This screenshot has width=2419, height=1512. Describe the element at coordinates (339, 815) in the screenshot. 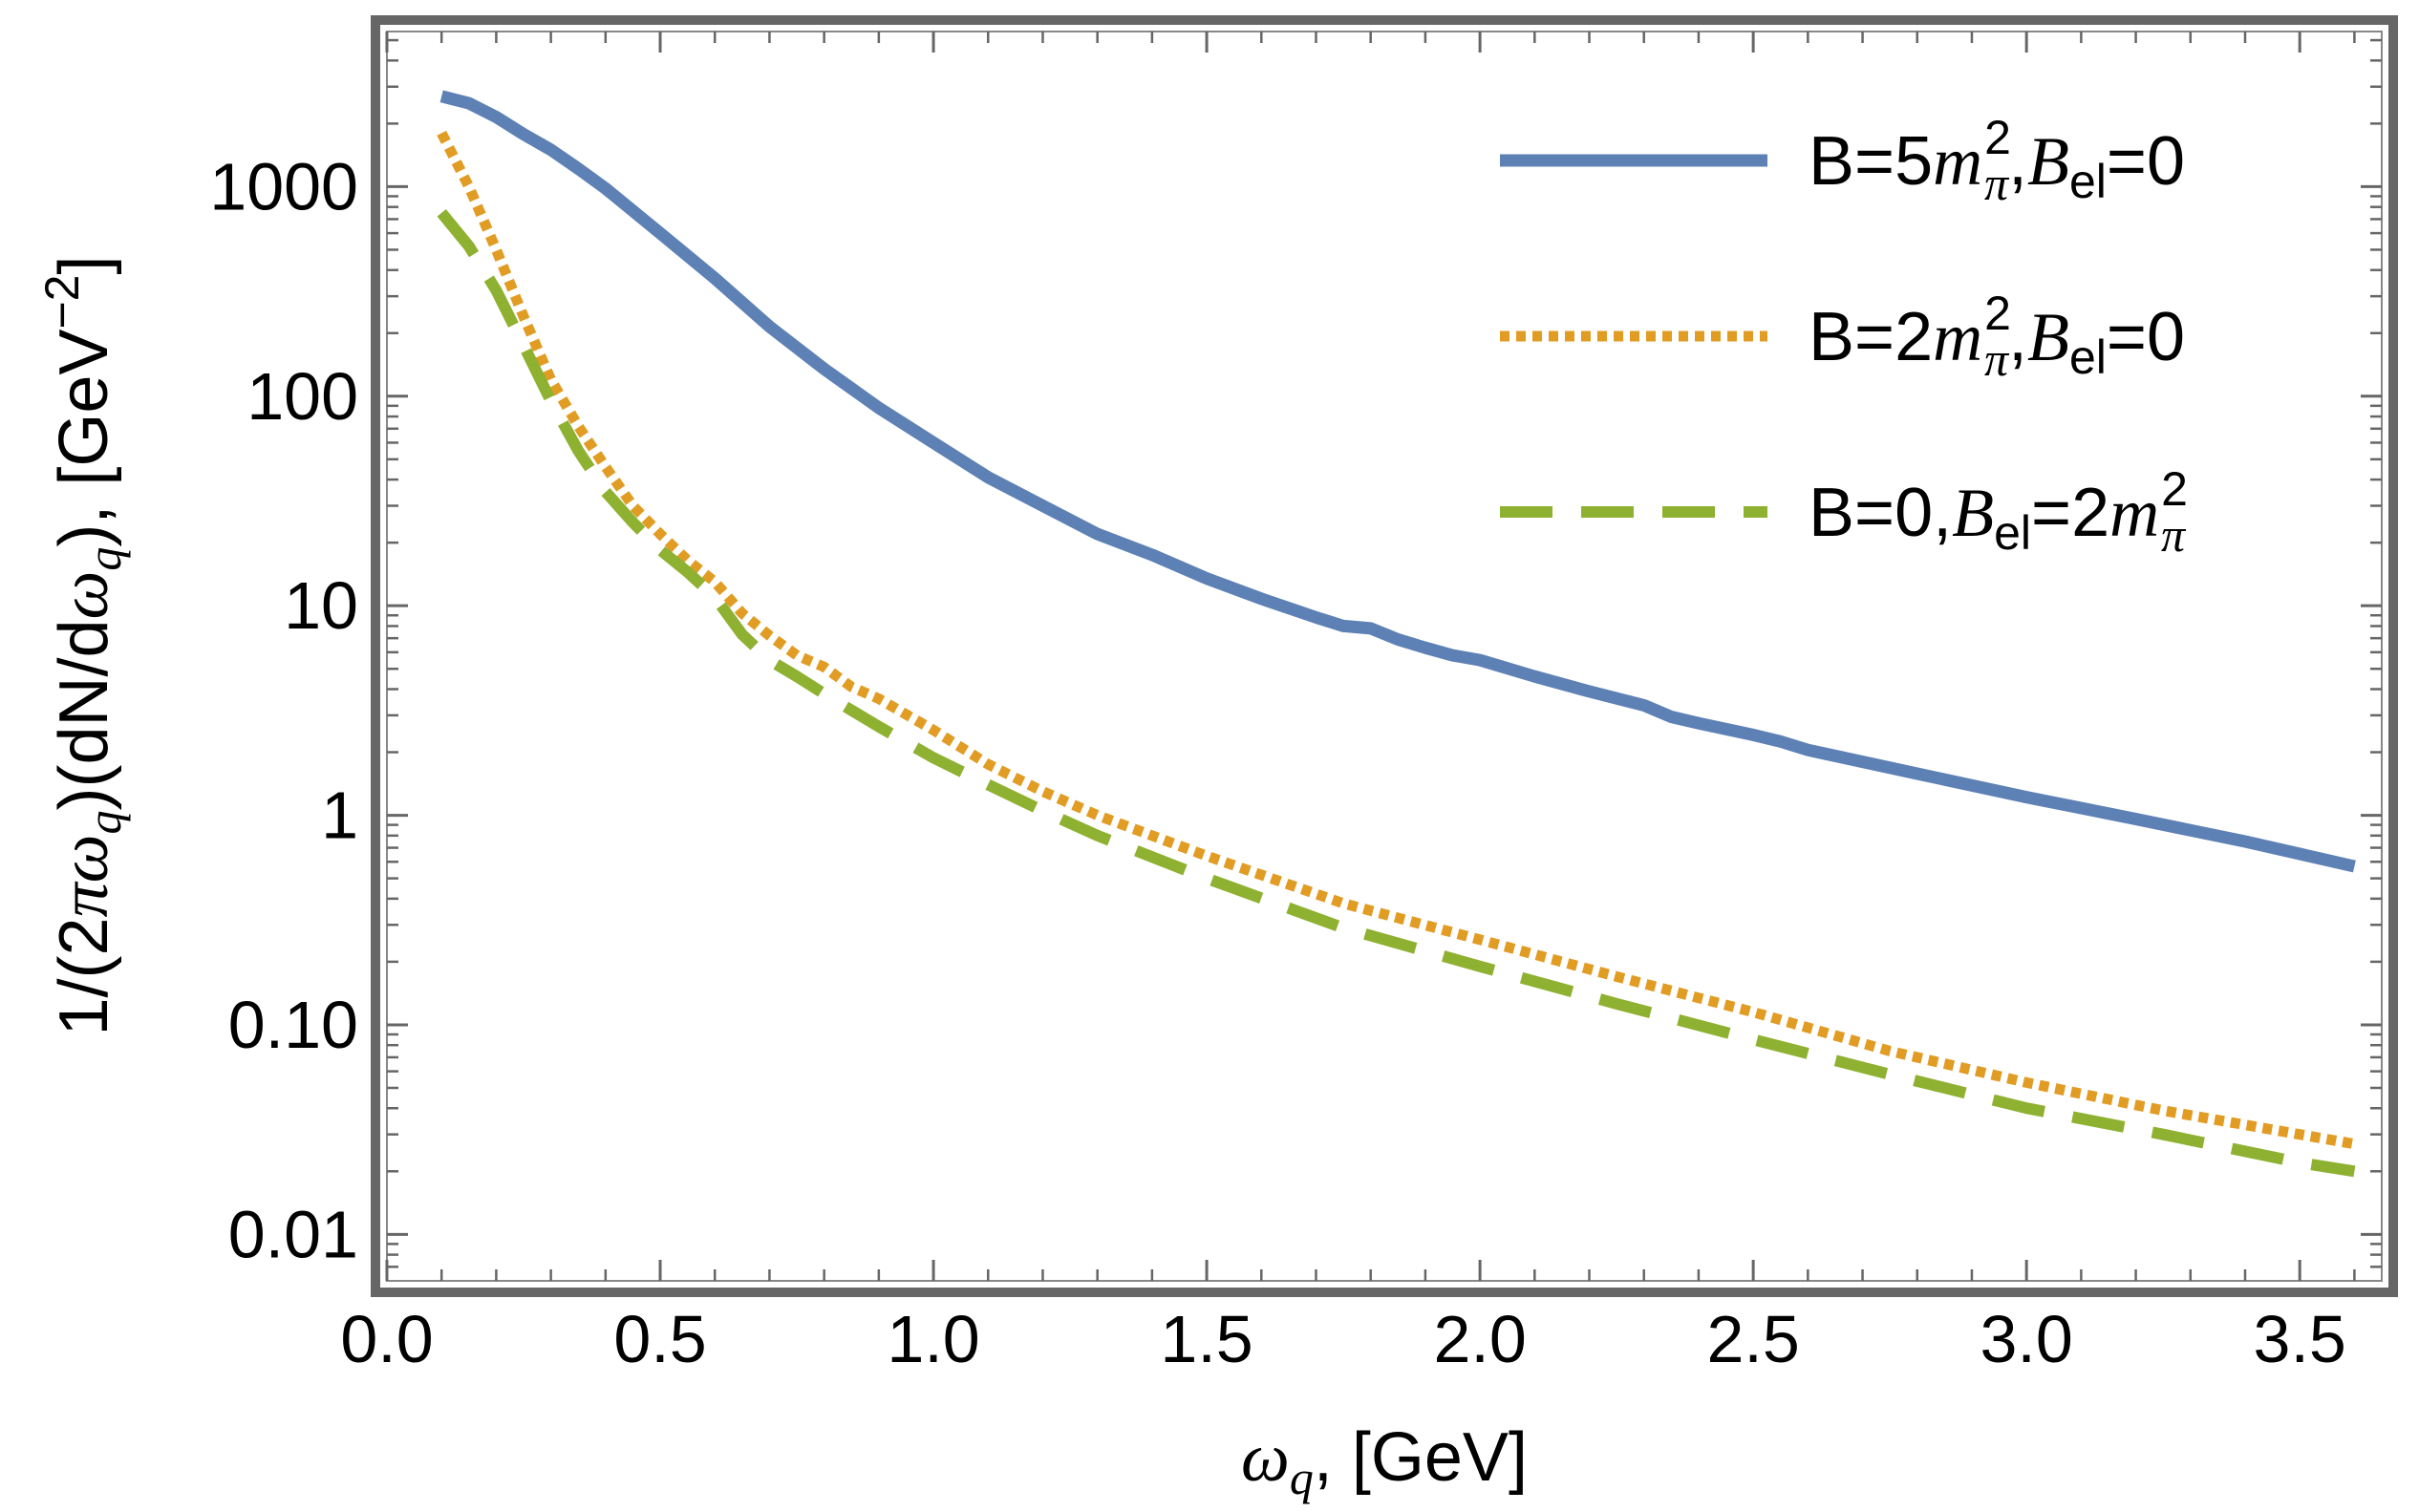

I see `y-tick-label: 1` at that location.